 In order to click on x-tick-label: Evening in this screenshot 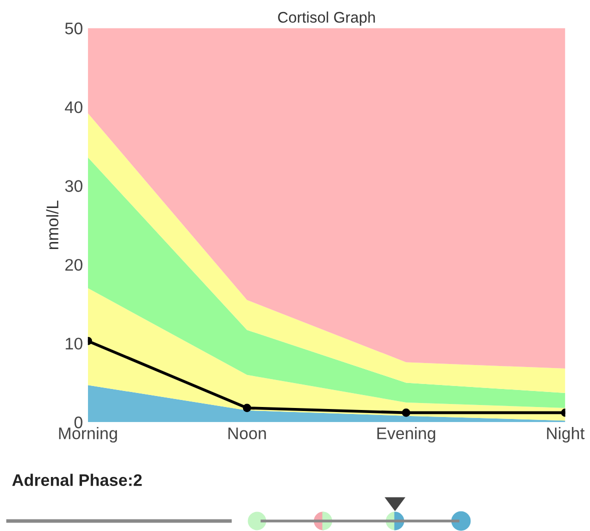, I will do `click(406, 435)`.